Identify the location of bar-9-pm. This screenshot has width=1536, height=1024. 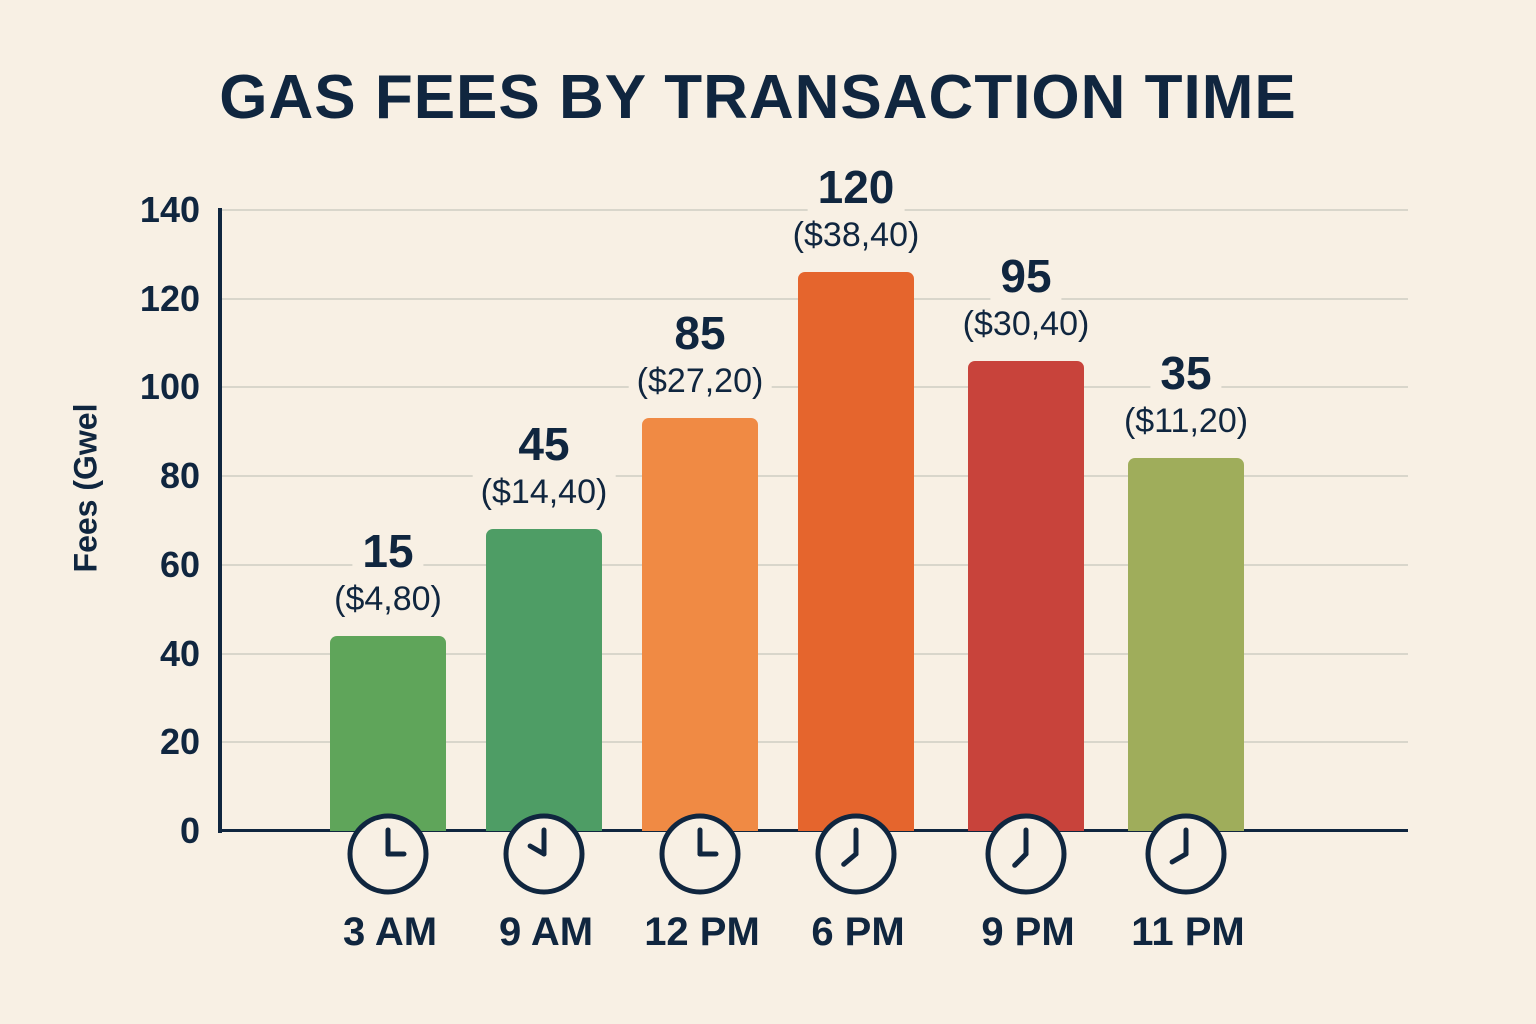
(1026, 595).